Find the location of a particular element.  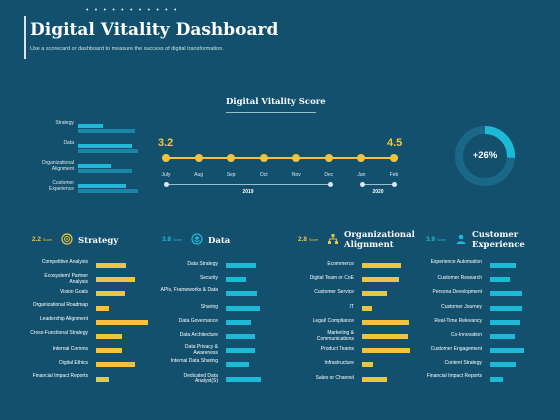

category-metric-label: Organizational Roadmap is located at coordinates (60, 304).